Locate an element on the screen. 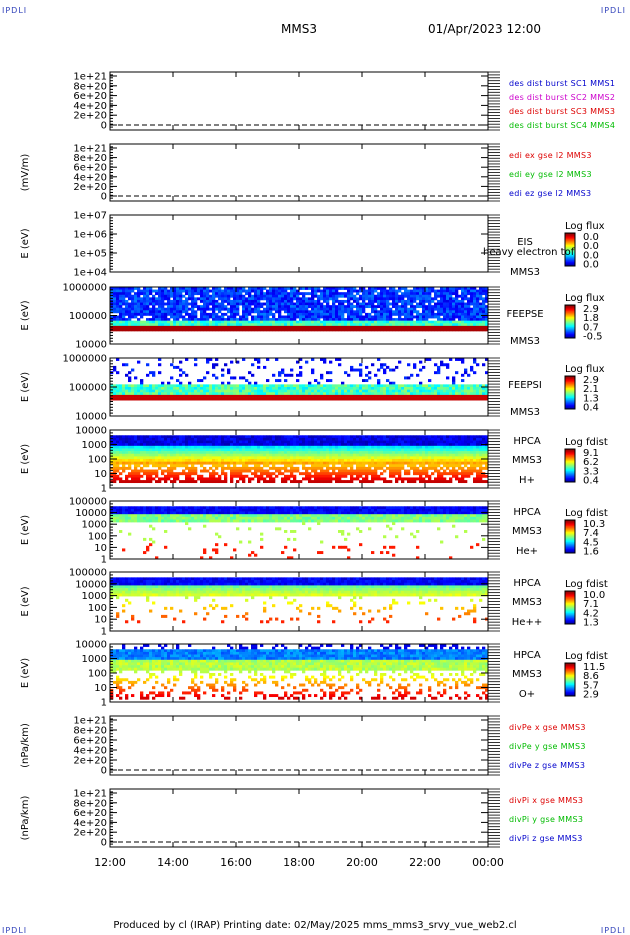 The width and height of the screenshot is (630, 935). legend-entry: des dist burst SC3 MMS3 is located at coordinates (562, 111).